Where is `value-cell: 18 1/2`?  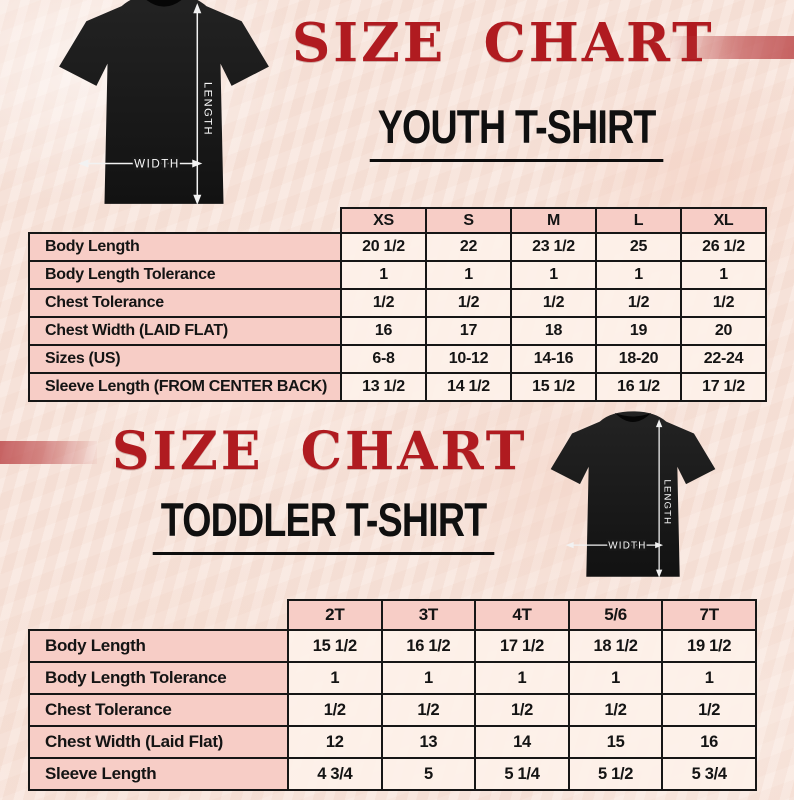 value-cell: 18 1/2 is located at coordinates (615, 646).